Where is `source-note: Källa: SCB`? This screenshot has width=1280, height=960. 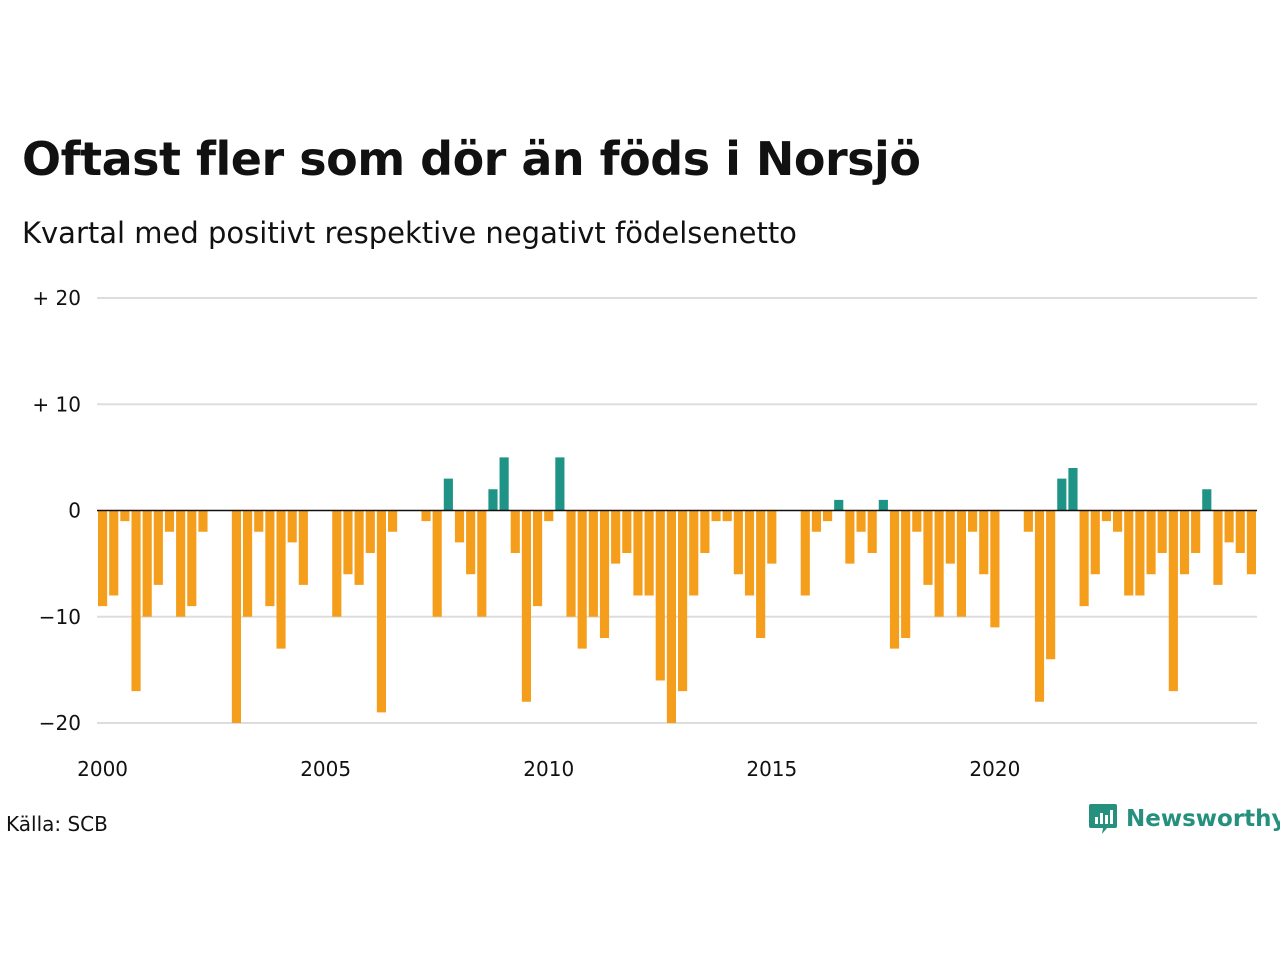 source-note: Källa: SCB is located at coordinates (57, 824).